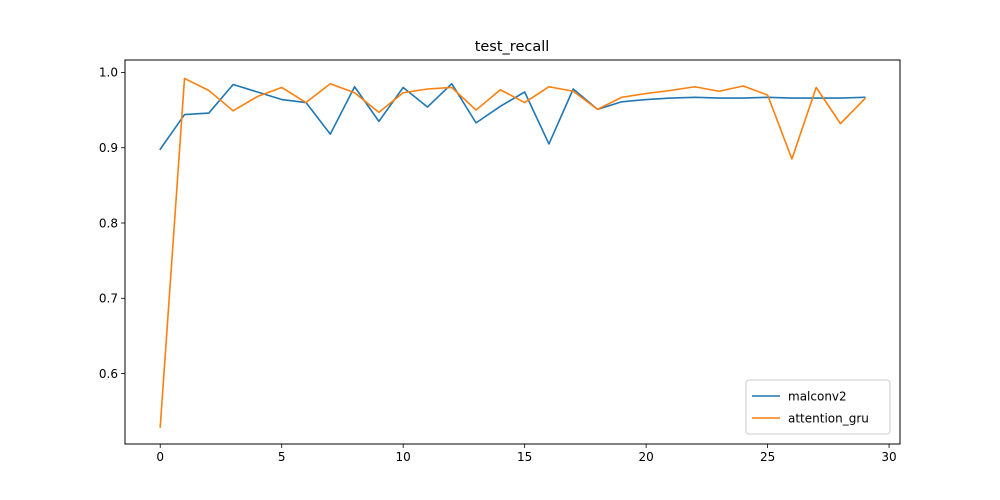 The image size is (1000, 500). Describe the element at coordinates (282, 457) in the screenshot. I see `x-tick-label: 5` at that location.